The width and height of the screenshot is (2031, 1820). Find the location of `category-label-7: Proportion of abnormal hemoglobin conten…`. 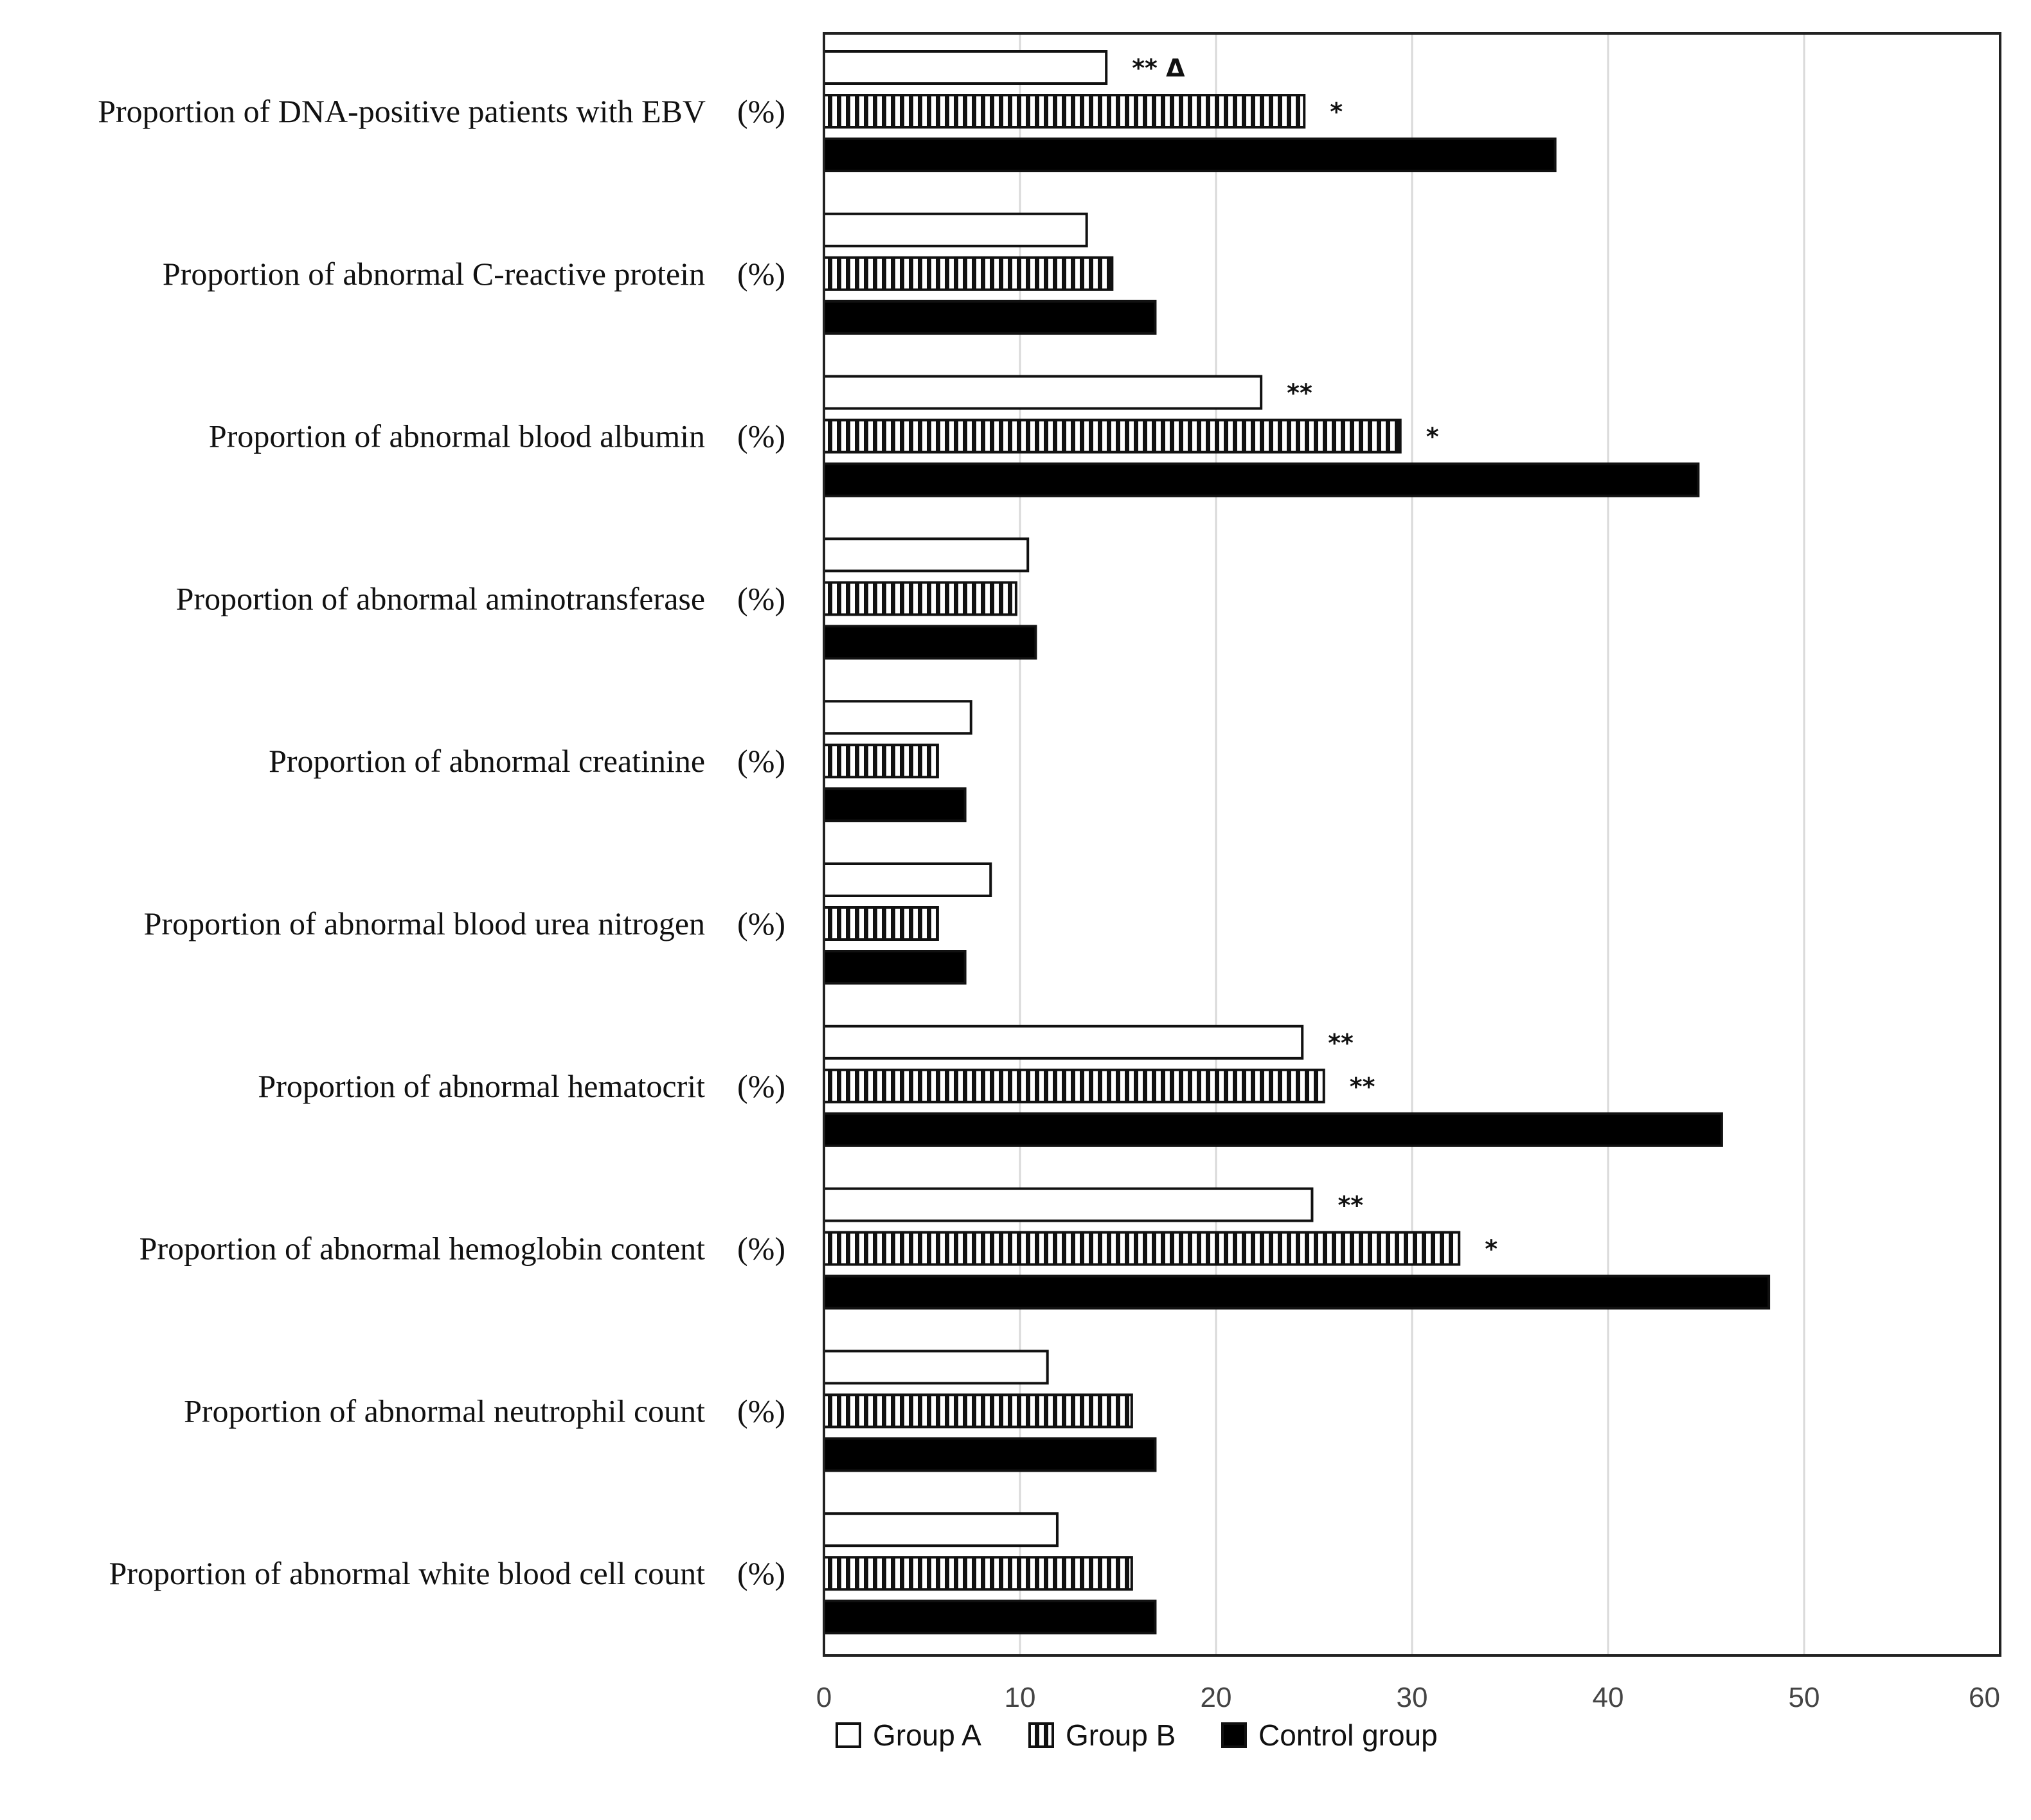

category-label-7: Proportion of abnormal hemoglobin conten… is located at coordinates (462, 1249).